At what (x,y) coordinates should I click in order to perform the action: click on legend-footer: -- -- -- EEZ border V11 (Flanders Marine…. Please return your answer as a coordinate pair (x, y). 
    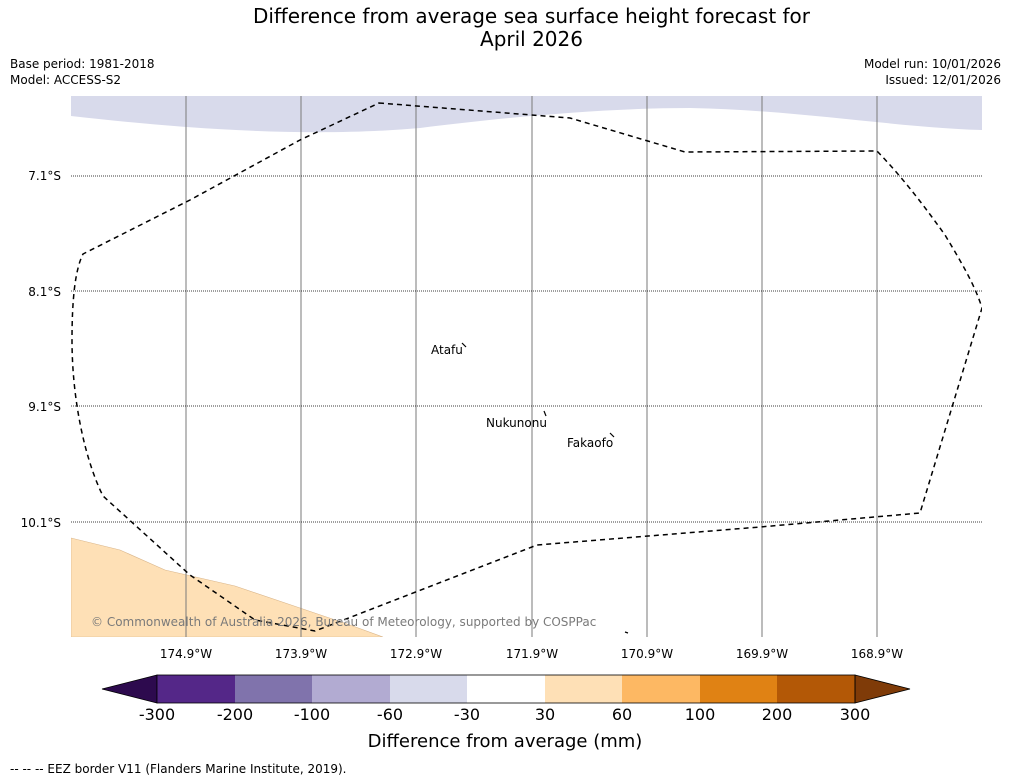
    Looking at the image, I should click on (178, 769).